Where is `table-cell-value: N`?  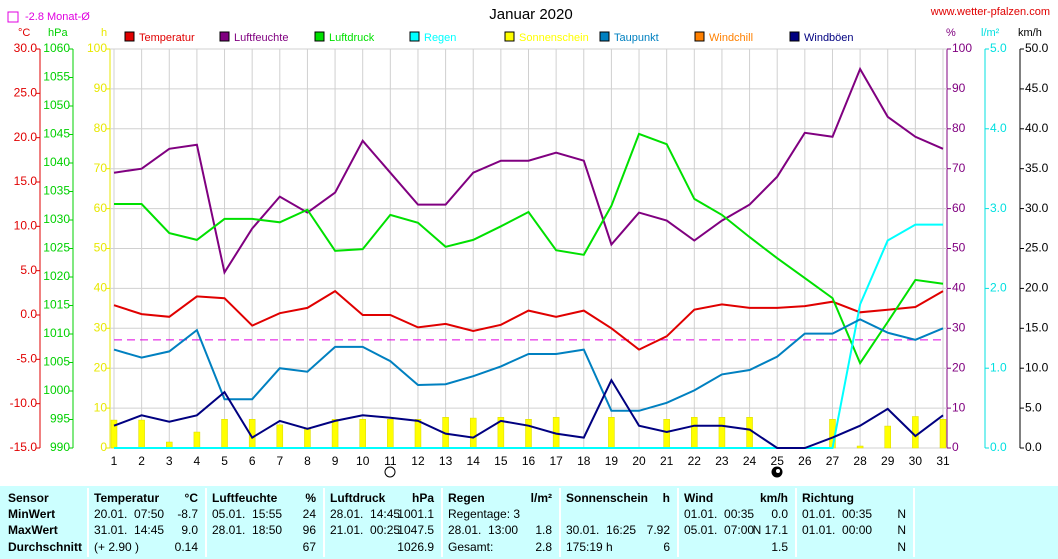
table-cell-value: N is located at coordinates (901, 530).